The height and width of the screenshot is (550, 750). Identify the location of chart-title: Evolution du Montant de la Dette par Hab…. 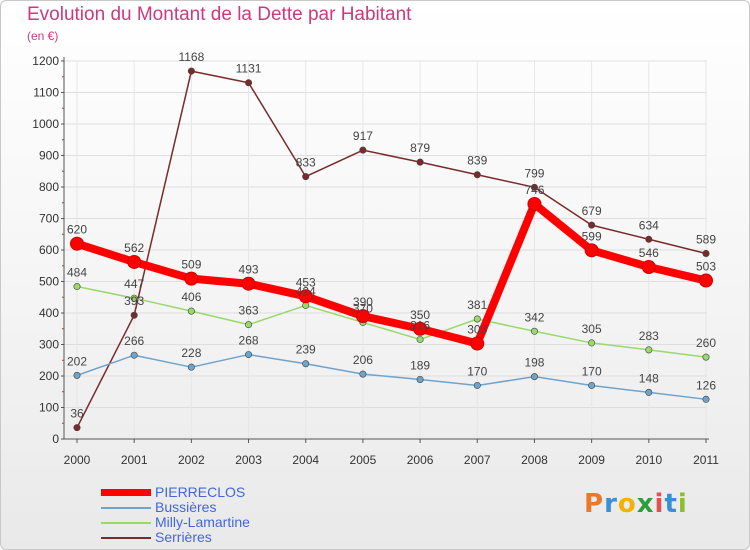
(219, 14).